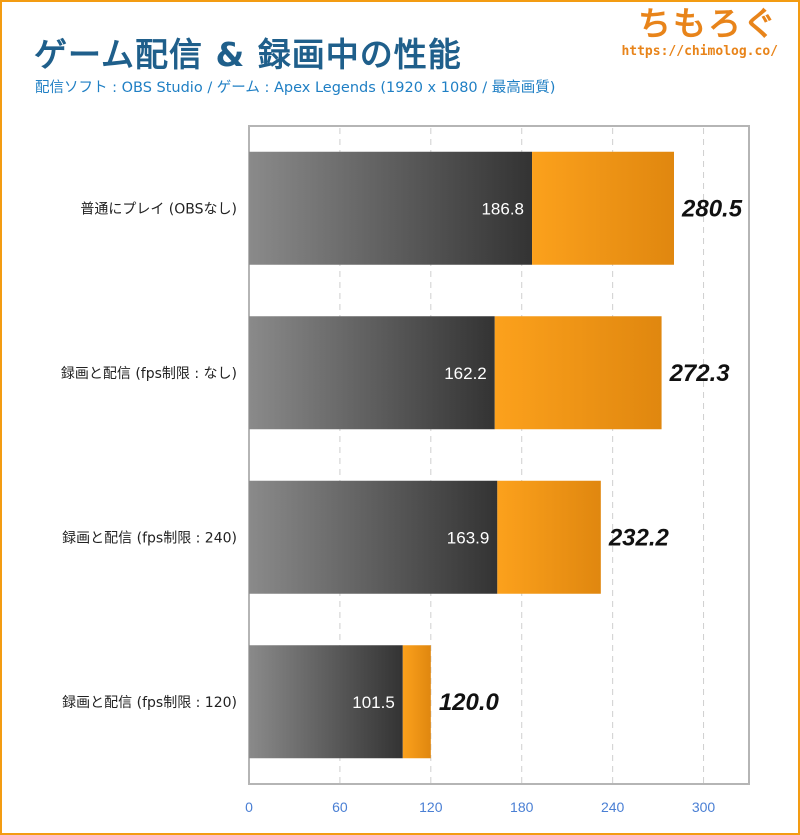 The image size is (800, 835). What do you see at coordinates (468, 537) in the screenshot?
I see `base-value-label: 163.9` at bounding box center [468, 537].